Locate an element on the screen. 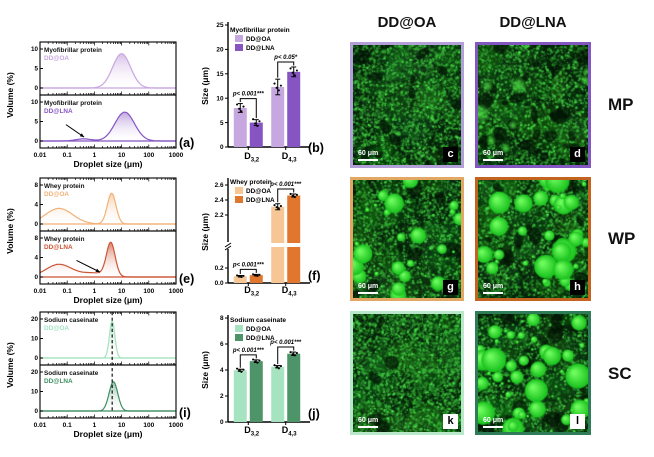 The image size is (654, 457). x-tick-label: 1 is located at coordinates (95, 425).